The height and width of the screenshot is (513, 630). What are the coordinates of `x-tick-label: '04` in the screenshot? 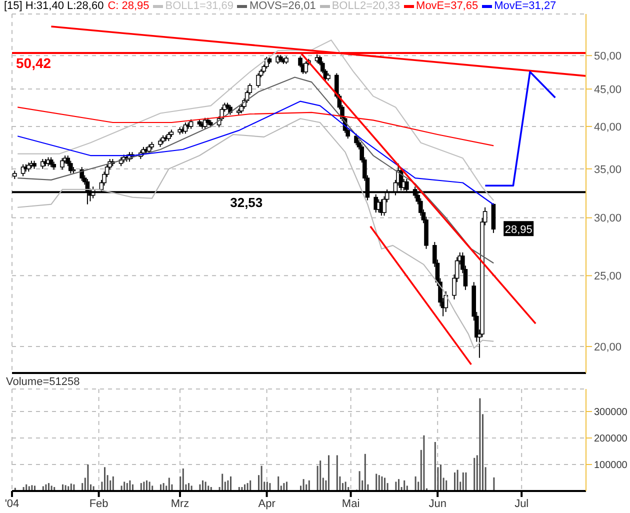 It's located at (12, 504).